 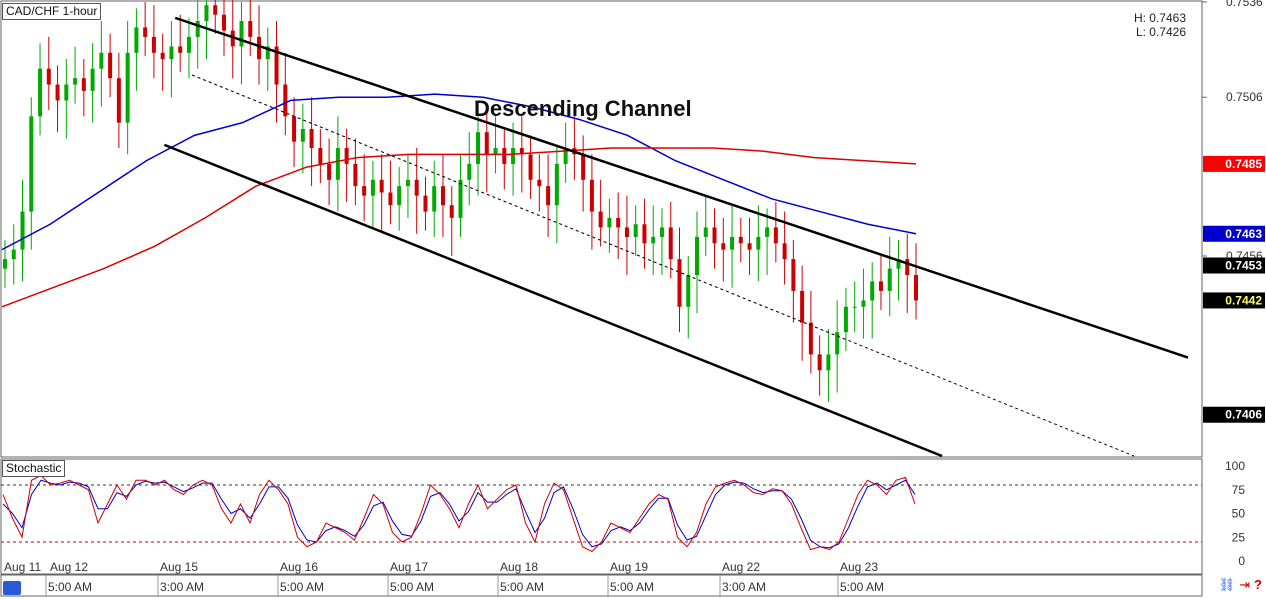 What do you see at coordinates (1227, 584) in the screenshot?
I see `link-icon: ⛓` at bounding box center [1227, 584].